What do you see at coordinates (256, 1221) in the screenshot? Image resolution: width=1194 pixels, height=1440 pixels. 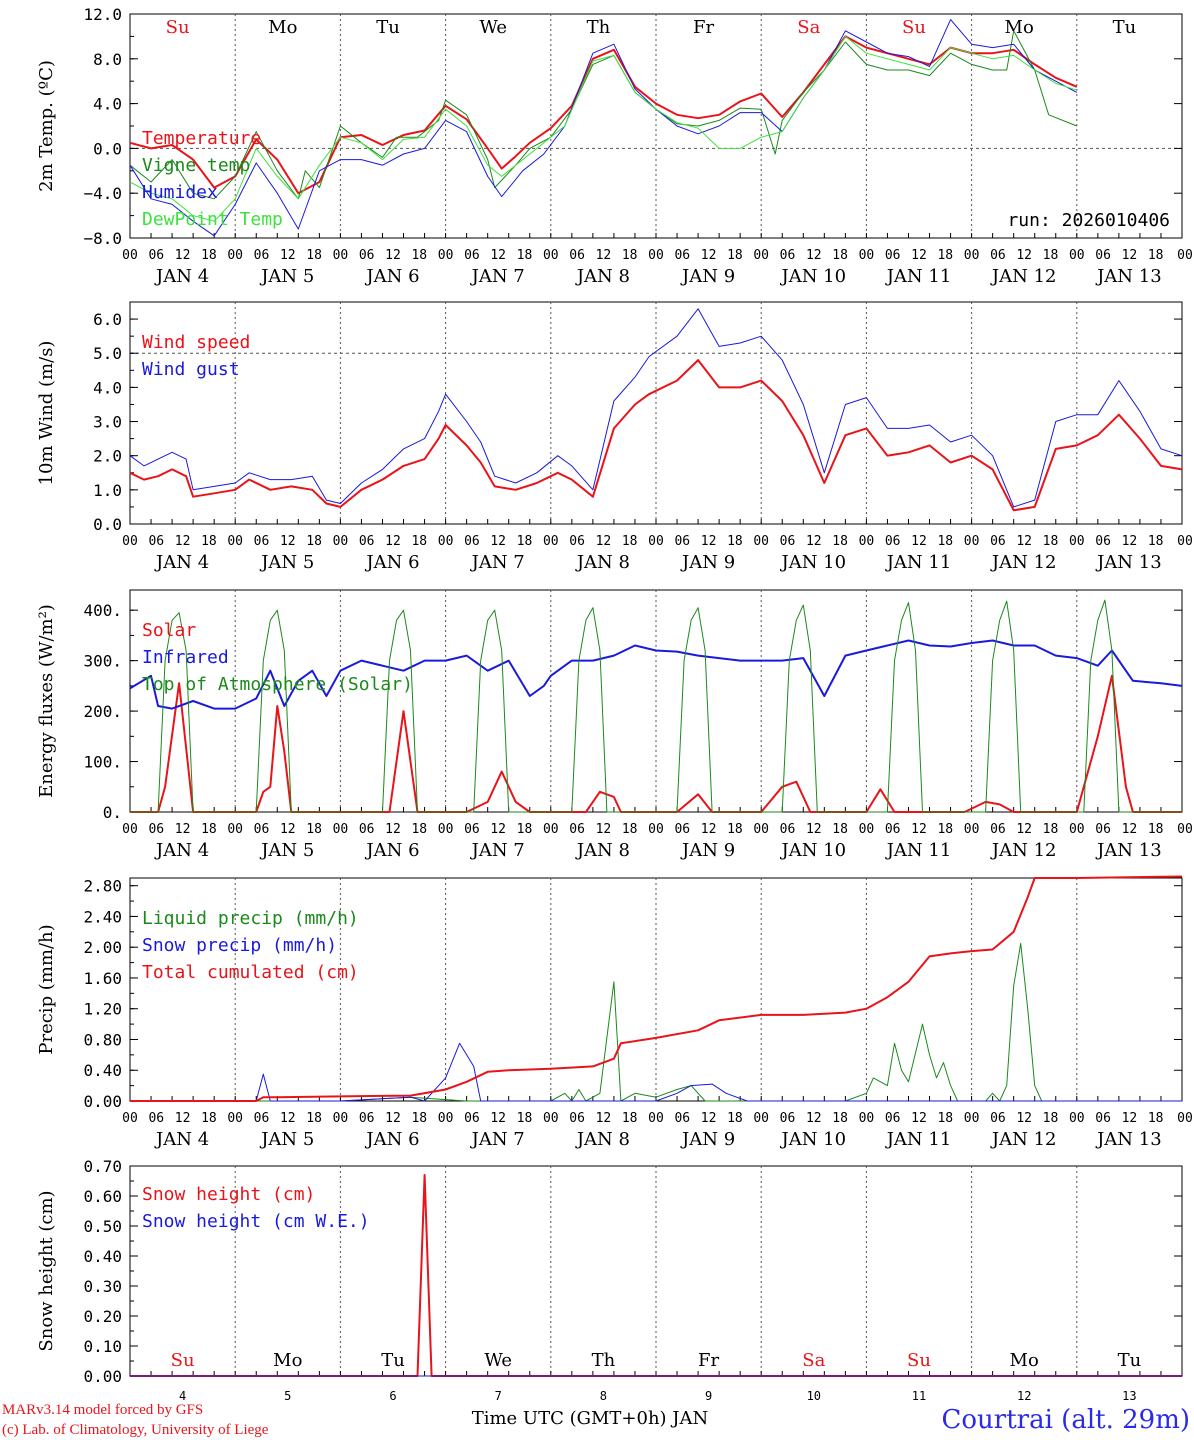 I see `legend-entry: Snow height (cm W.E.)` at bounding box center [256, 1221].